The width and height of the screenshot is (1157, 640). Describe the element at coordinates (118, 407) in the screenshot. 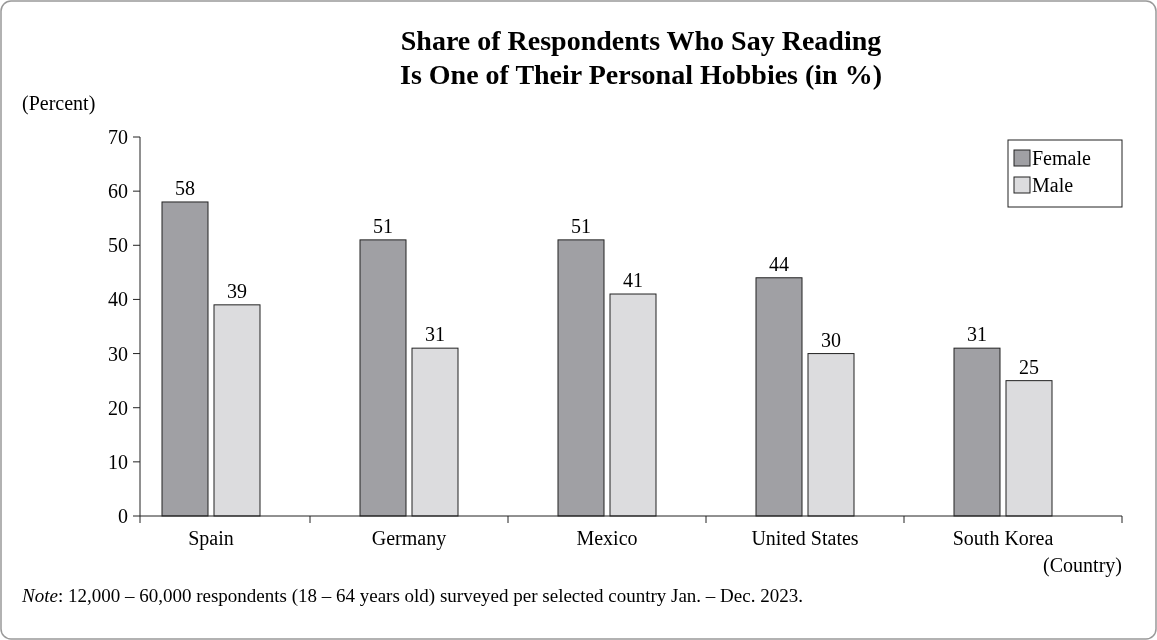

I see `y-tick-label: 20` at that location.